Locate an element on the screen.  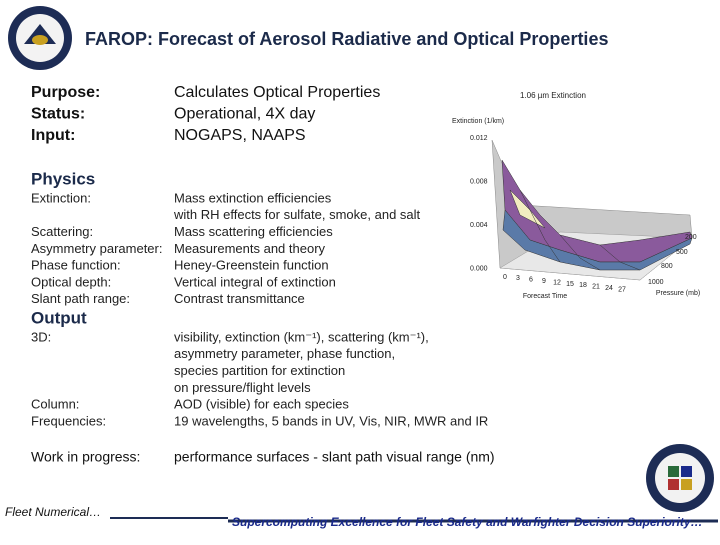
x-tick-label: 6 is located at coordinates (531, 280).